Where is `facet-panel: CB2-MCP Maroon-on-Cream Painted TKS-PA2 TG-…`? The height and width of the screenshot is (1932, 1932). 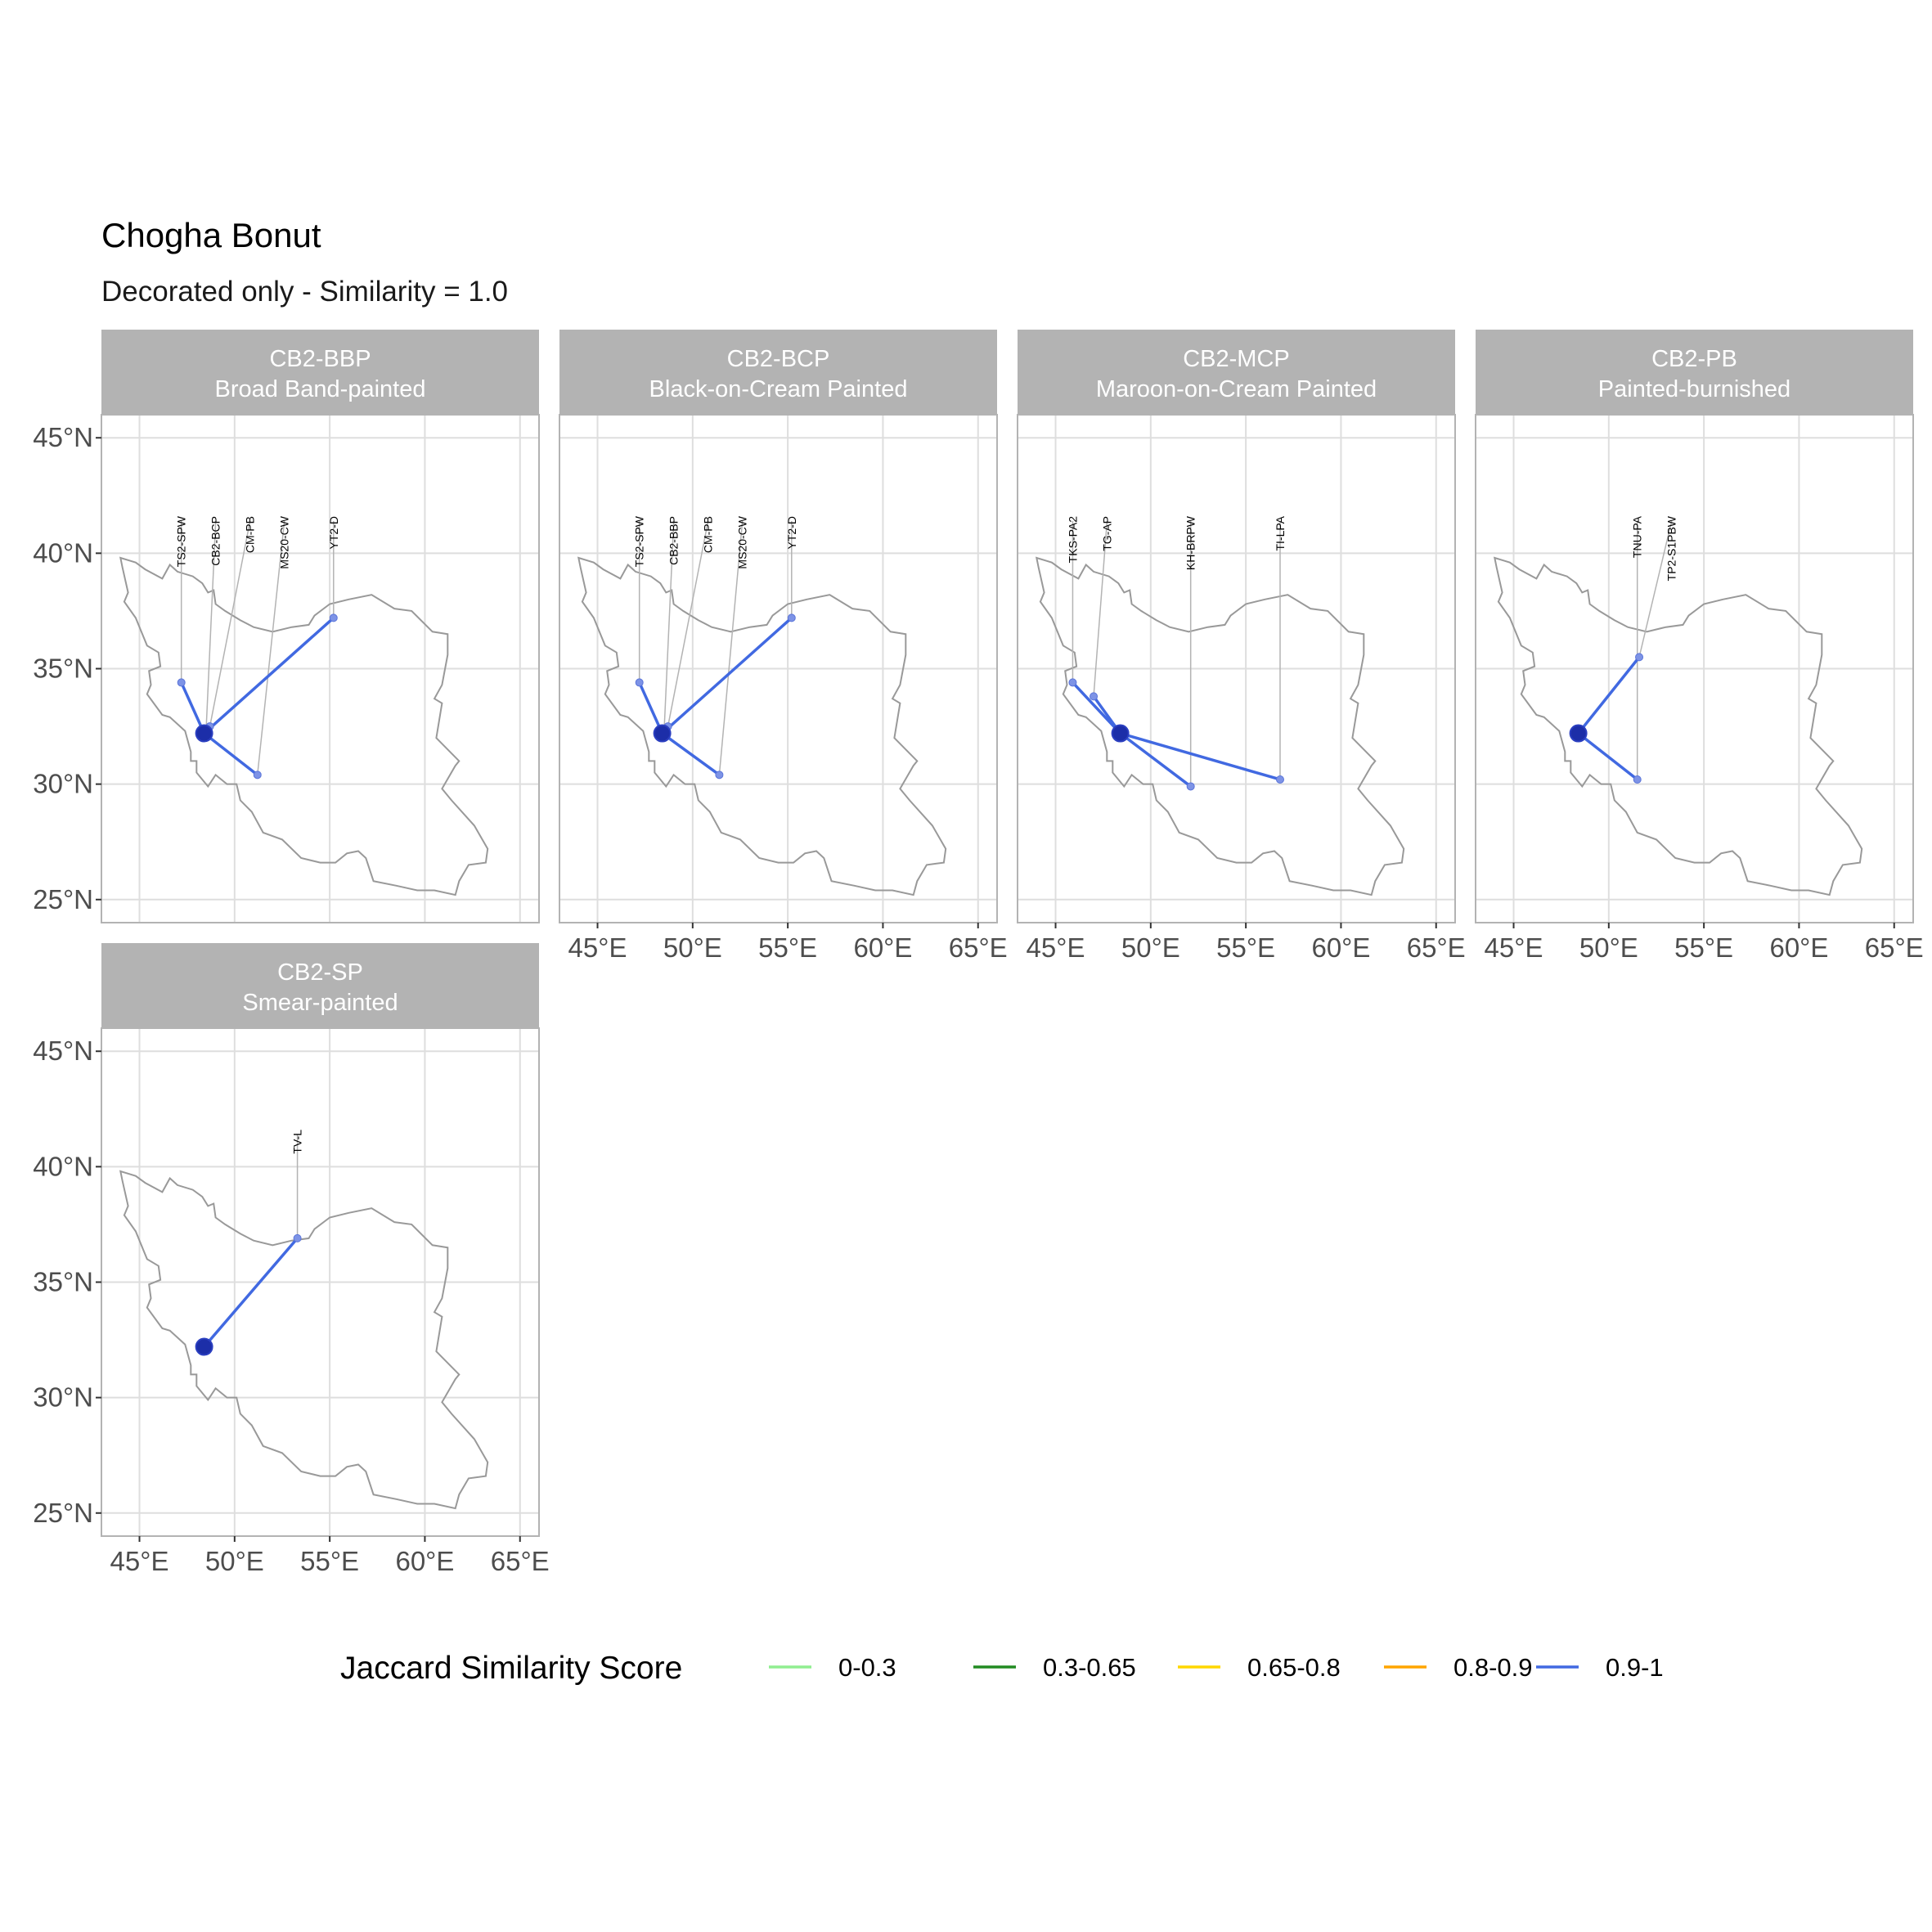 facet-panel: CB2-MCP Maroon-on-Cream Painted TKS-PA2 TG-… is located at coordinates (1241, 646).